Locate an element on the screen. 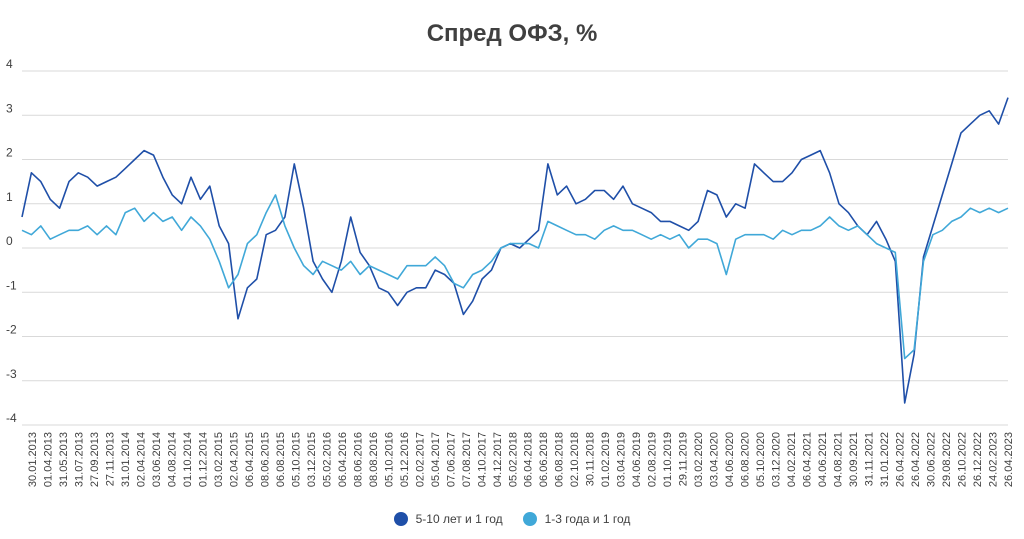 Image resolution: width=1024 pixels, height=539 pixels. y-tick-label: 0 is located at coordinates (9, 241).